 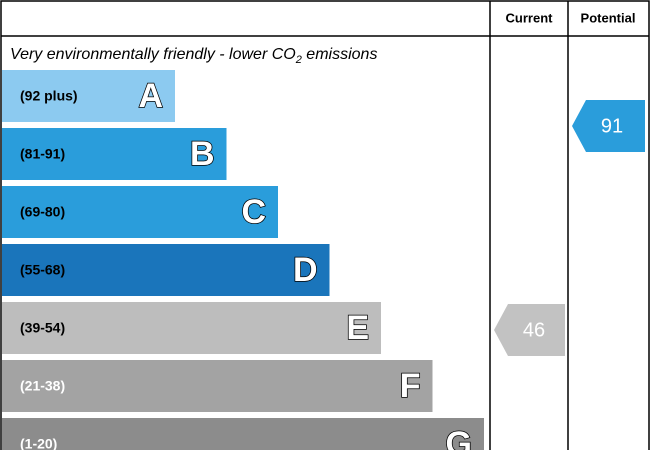 What do you see at coordinates (42, 154) in the screenshot?
I see `band-range: (81-91)` at bounding box center [42, 154].